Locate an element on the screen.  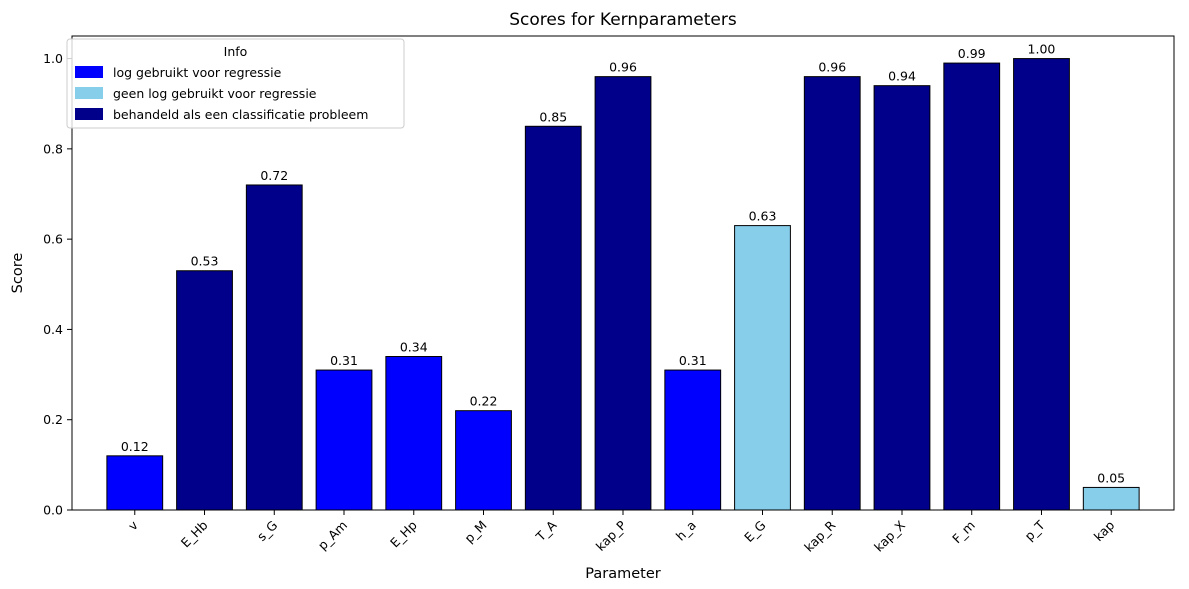
y-tick-label: 0.8 is located at coordinates (53, 148).